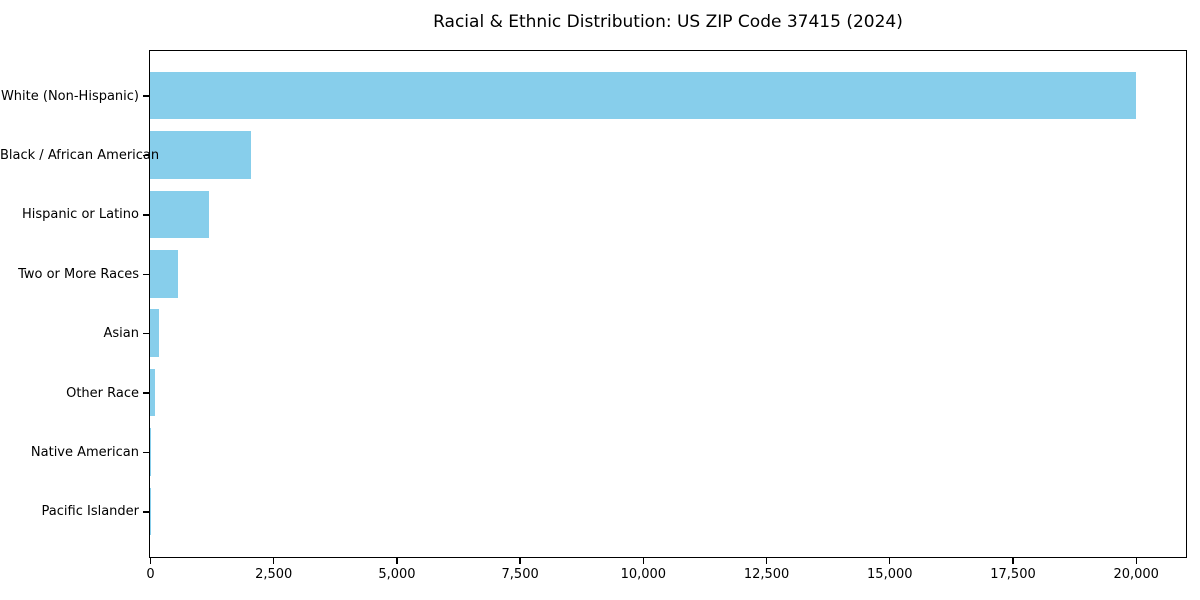  I want to click on bar-other-race, so click(152, 392).